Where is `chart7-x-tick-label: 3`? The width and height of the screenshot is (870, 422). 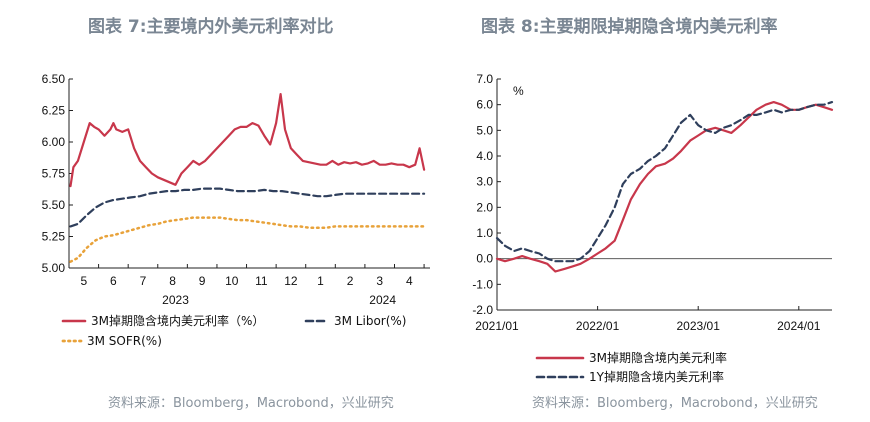
chart7-x-tick-label: 3 is located at coordinates (379, 281).